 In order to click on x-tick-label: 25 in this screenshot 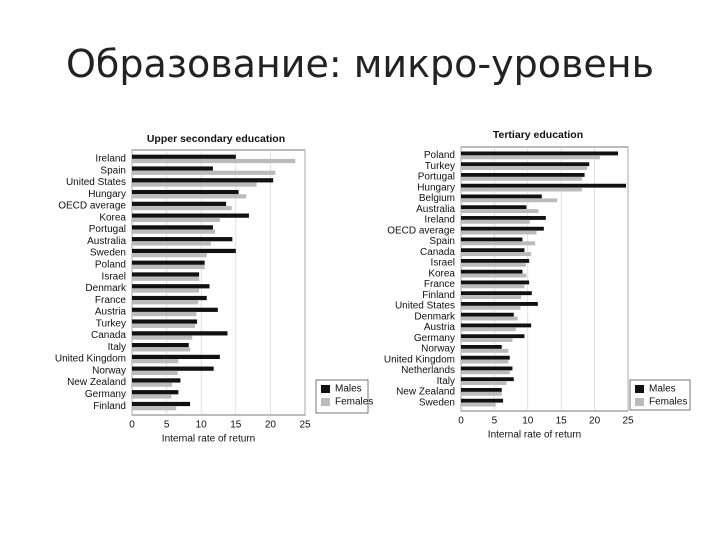, I will do `click(305, 425)`.